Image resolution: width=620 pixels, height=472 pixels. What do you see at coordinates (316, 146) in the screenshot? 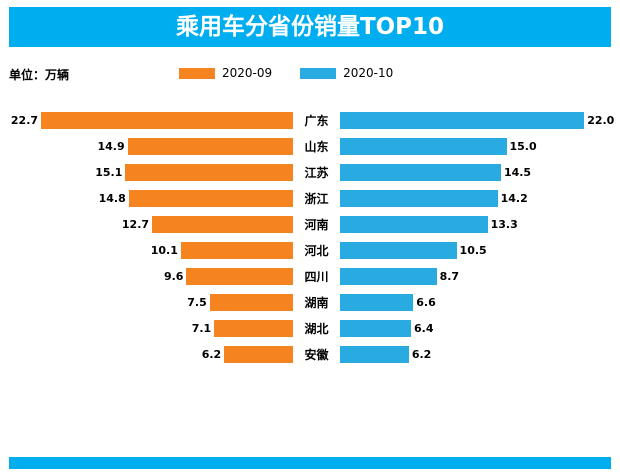
I see `province-label: 山东` at bounding box center [316, 146].